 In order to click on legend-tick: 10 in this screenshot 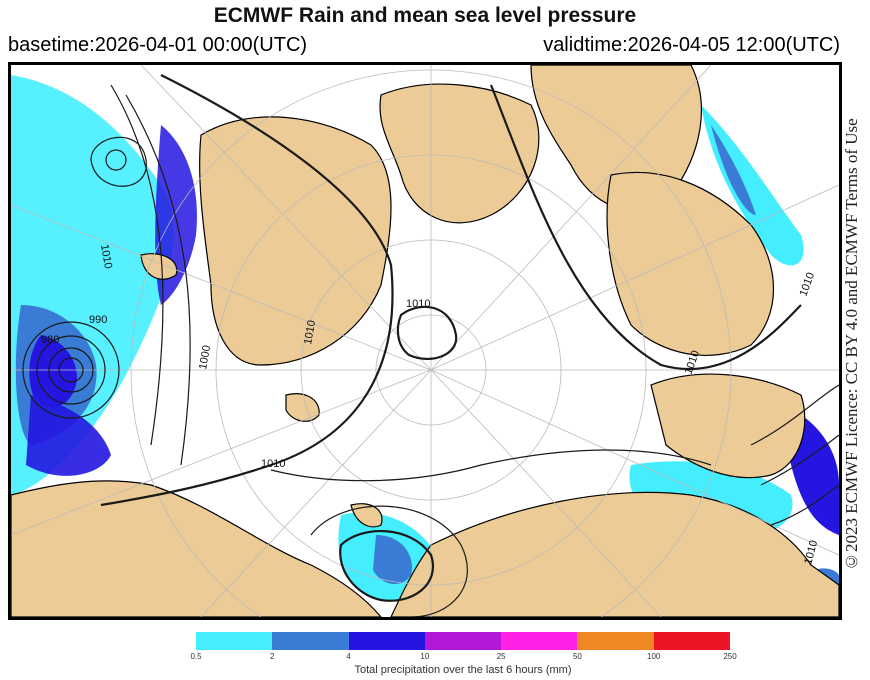, I will do `click(425, 656)`.